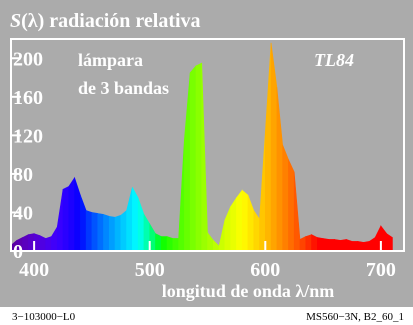  What do you see at coordinates (28, 59) in the screenshot?
I see `y-tick-label: 200` at bounding box center [28, 59].